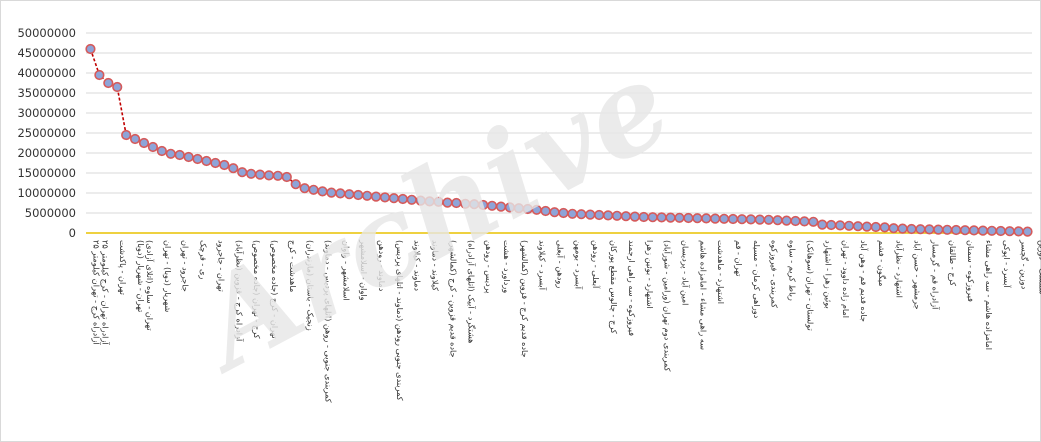 The height and width of the screenshot is (442, 1041). What do you see at coordinates (971, 271) in the screenshot?
I see `x-tick-label: فیروزکوه - سمنان` at bounding box center [971, 271].